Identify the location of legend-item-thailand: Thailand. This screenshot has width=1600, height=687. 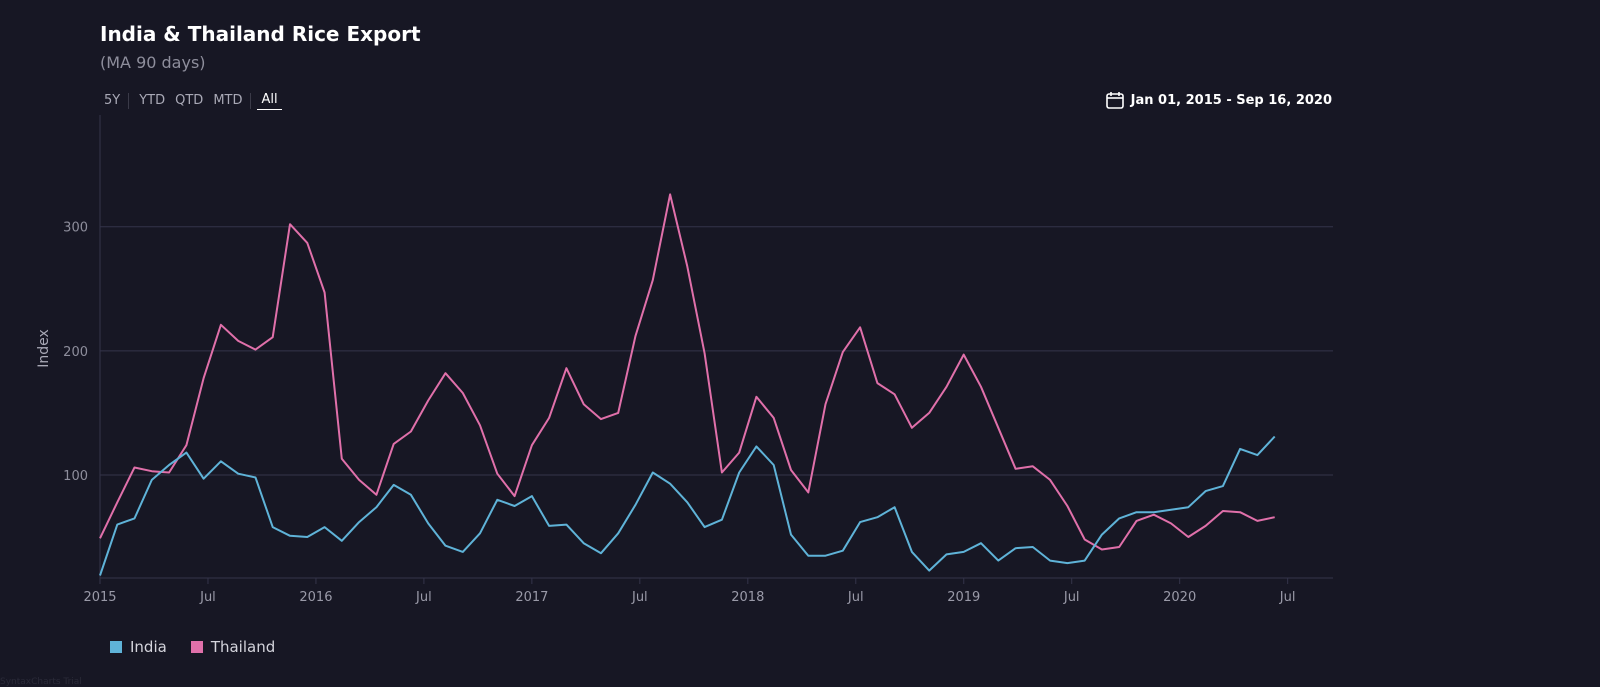
(233, 647).